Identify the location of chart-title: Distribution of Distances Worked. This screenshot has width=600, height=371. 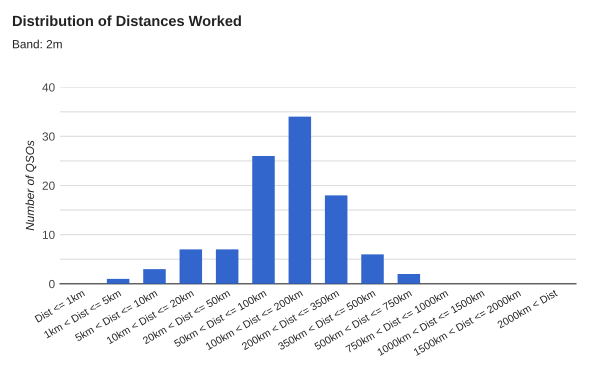
(126, 20).